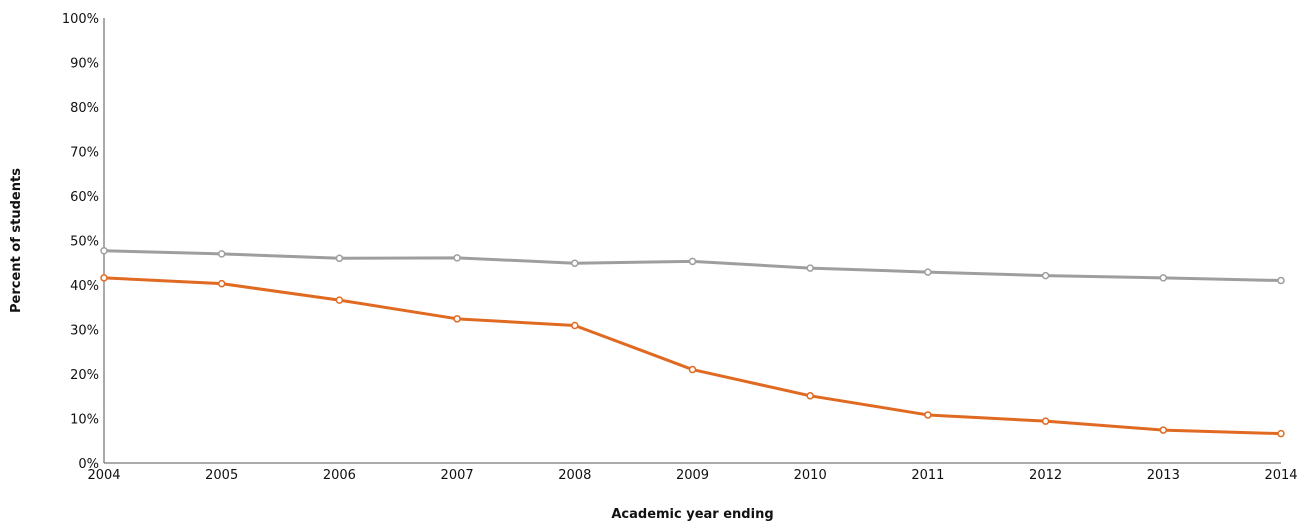 This screenshot has width=1299, height=524. I want to click on x-tick-label: 2013, so click(1163, 475).